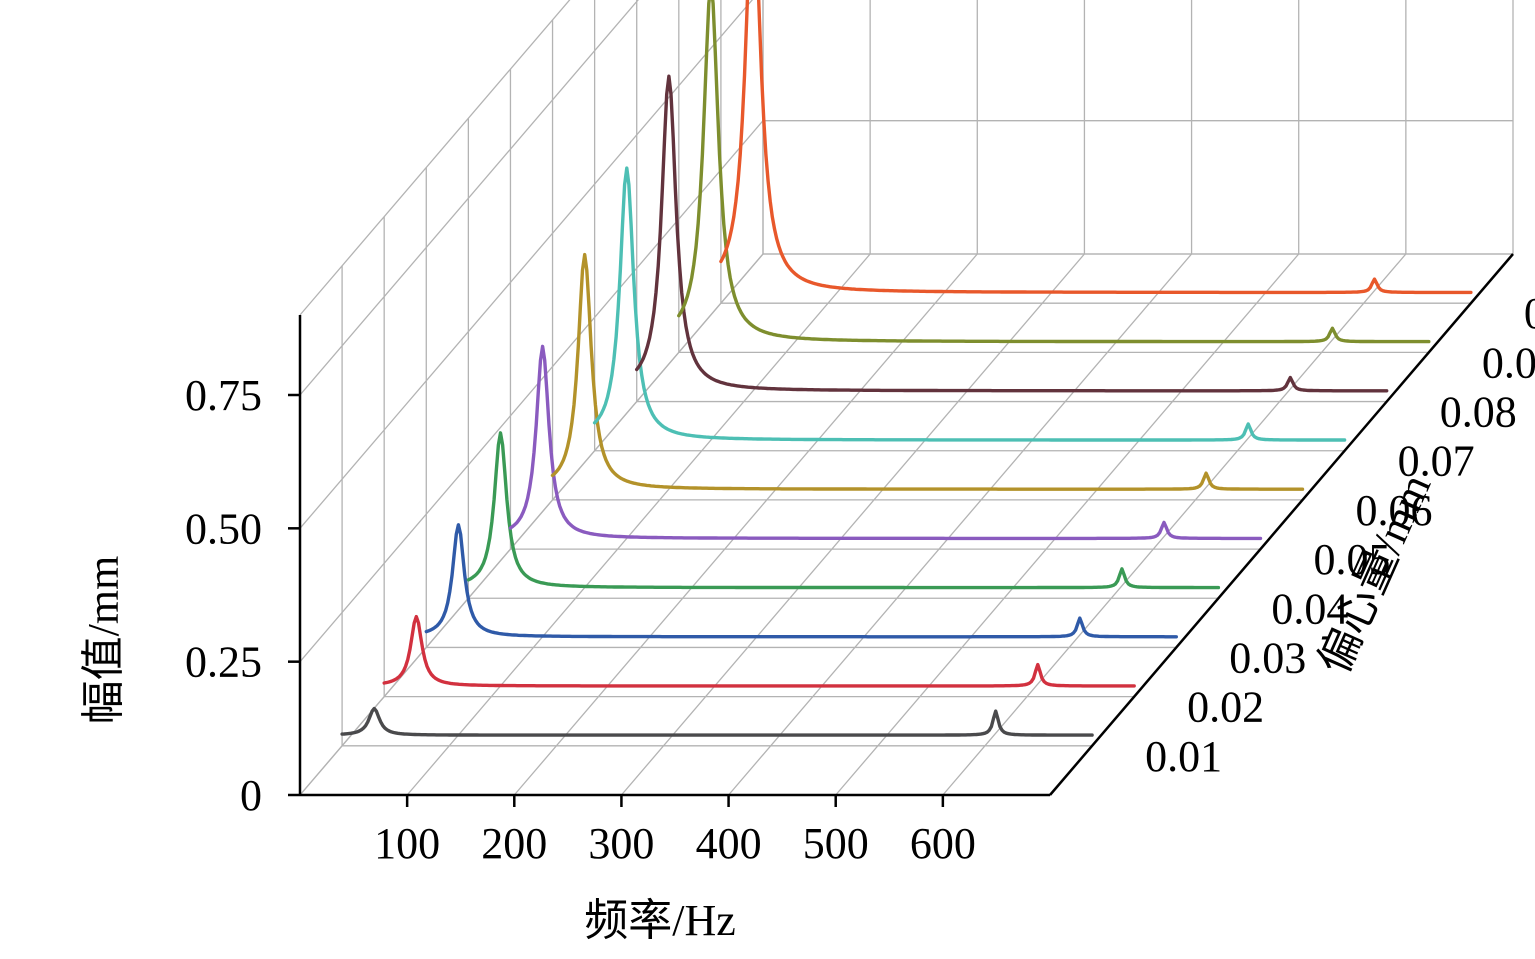 The height and width of the screenshot is (959, 1535). I want to click on x-tick-label: 200, so click(514, 843).